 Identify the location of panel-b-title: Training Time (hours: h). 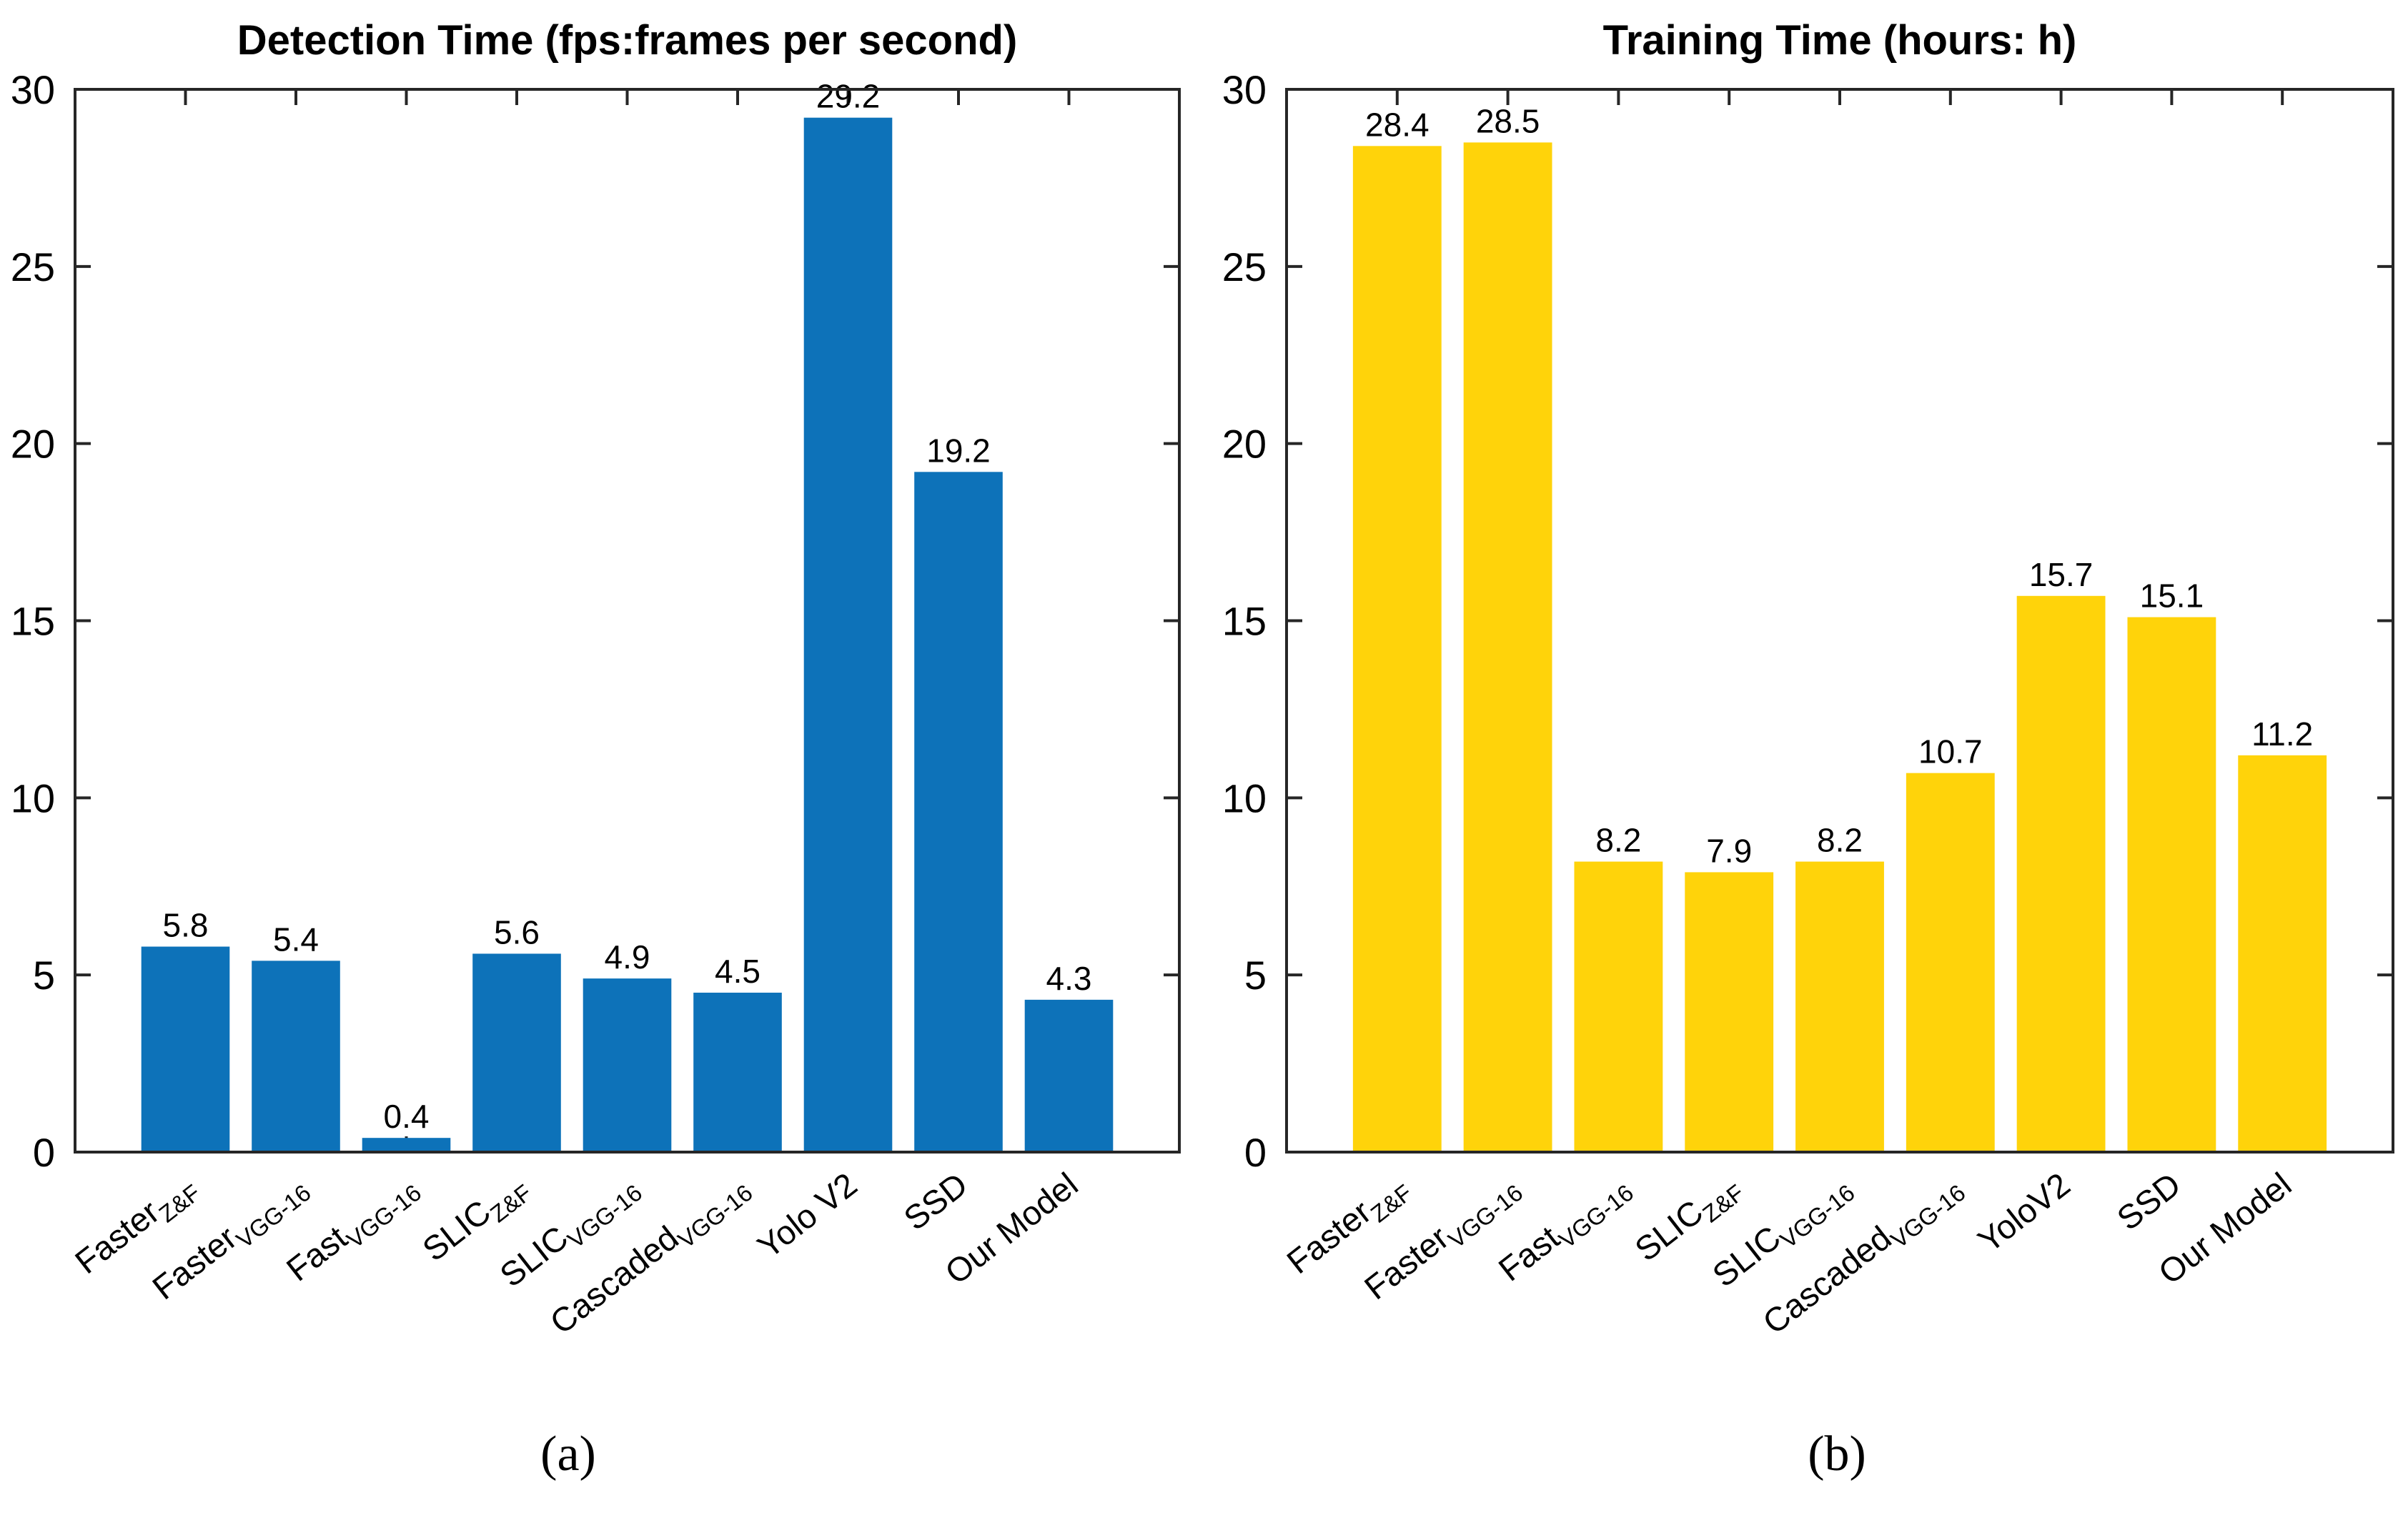
(1840, 40).